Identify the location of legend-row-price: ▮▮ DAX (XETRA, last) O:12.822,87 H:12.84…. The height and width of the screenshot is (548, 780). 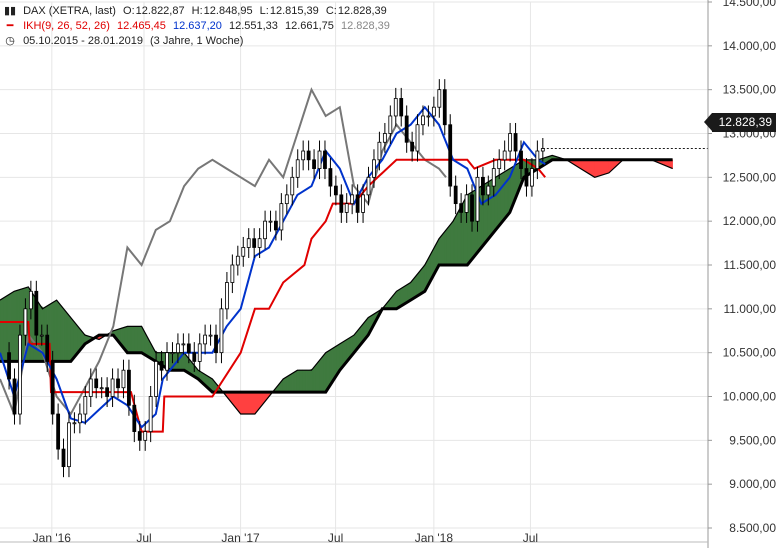
(199, 11).